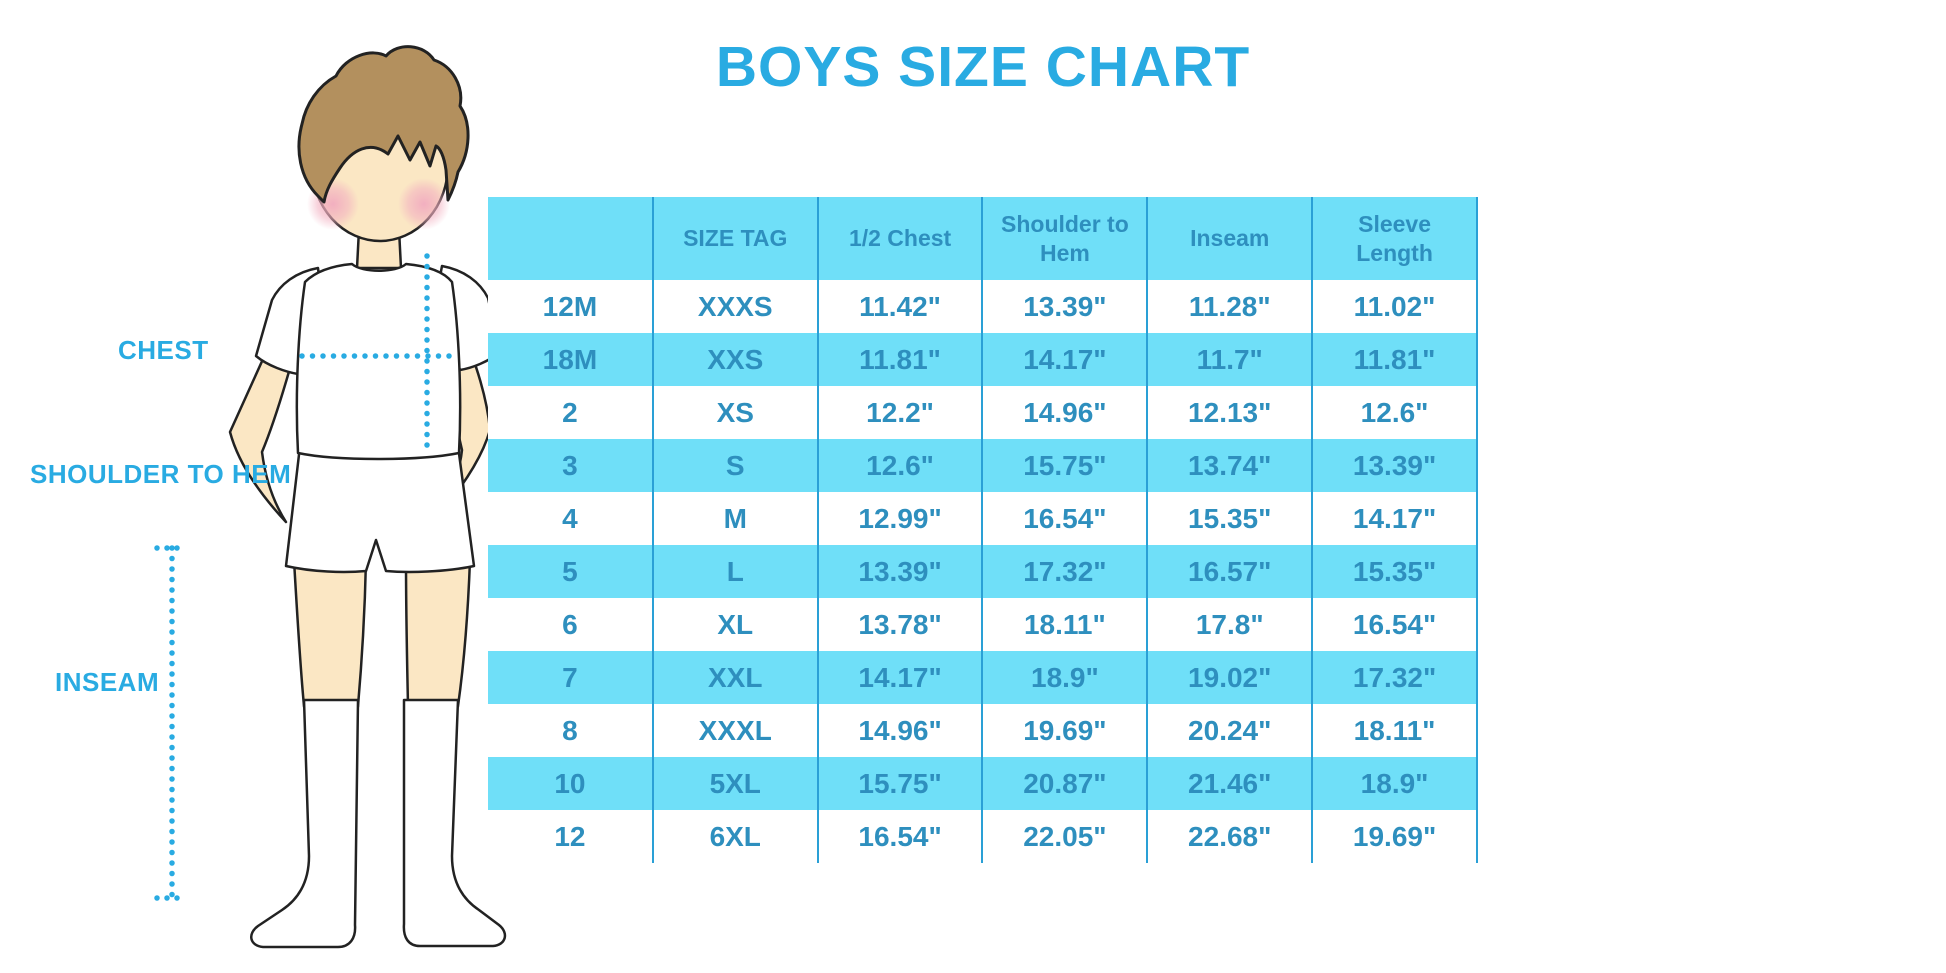 The width and height of the screenshot is (1946, 973). Describe the element at coordinates (1230, 730) in the screenshot. I see `measurement-cell: 20.24"` at that location.